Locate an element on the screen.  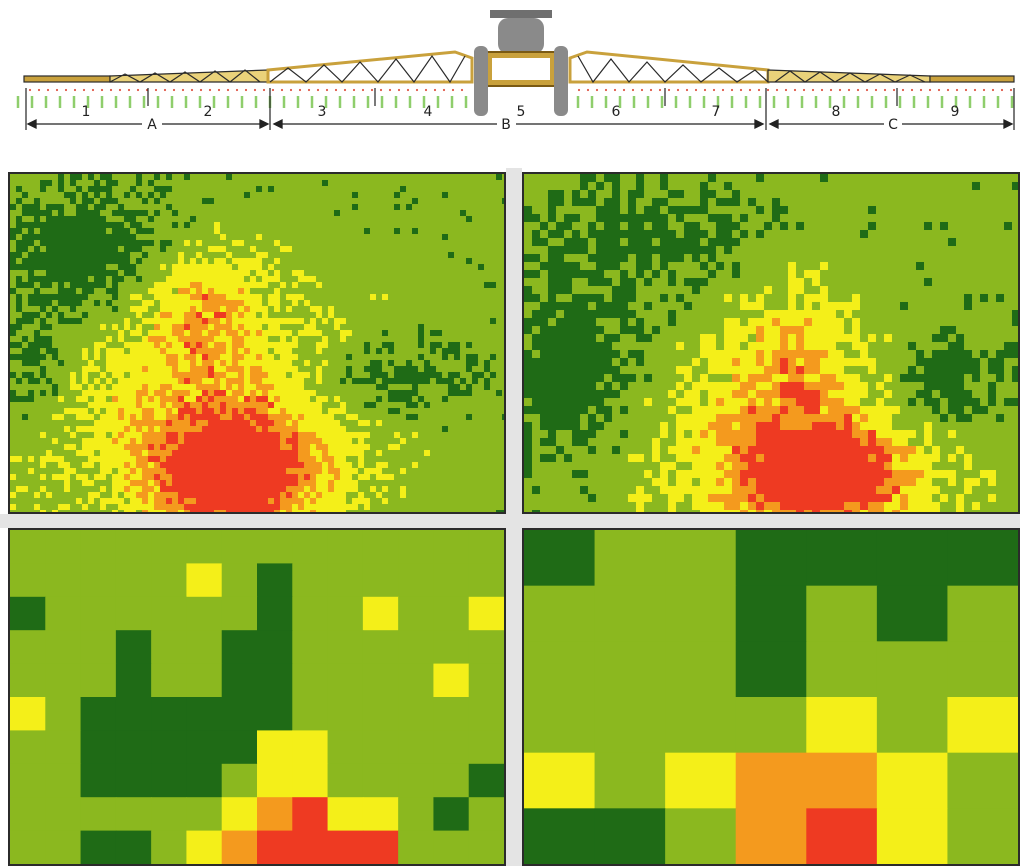
section-label-3: 3 is located at coordinates (322, 112).